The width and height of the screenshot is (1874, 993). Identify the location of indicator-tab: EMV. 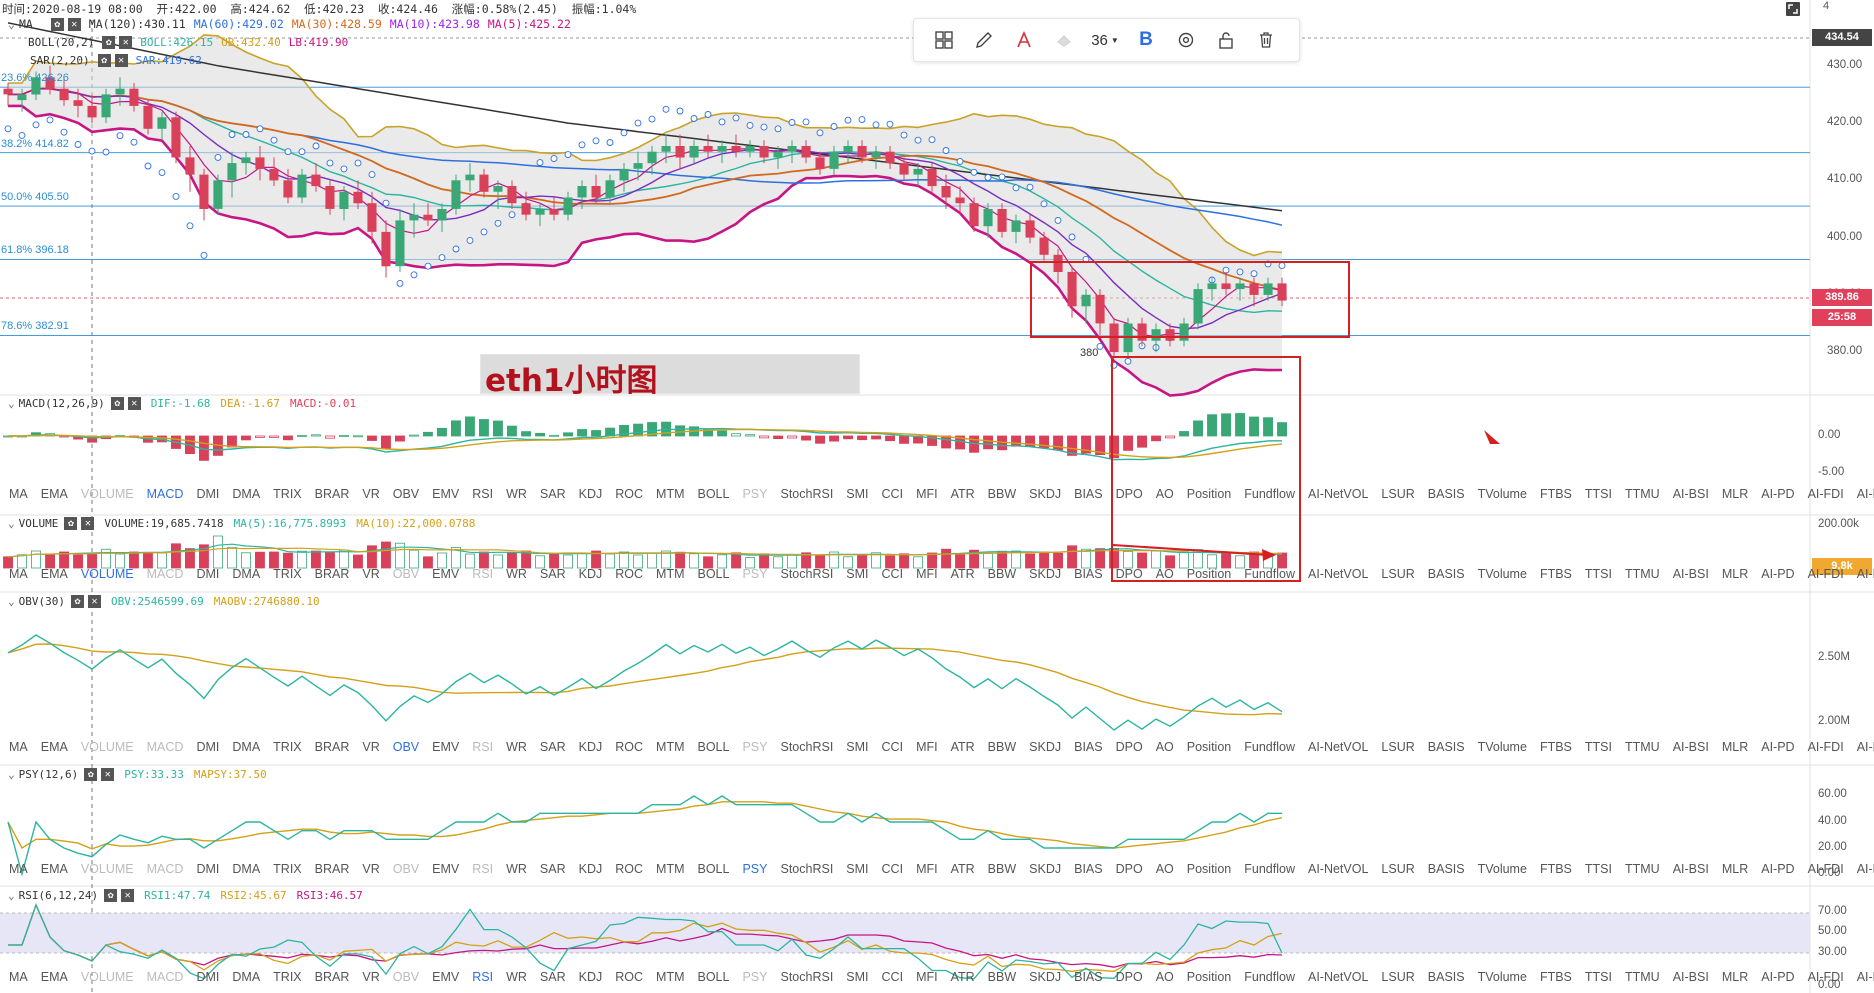
(446, 494).